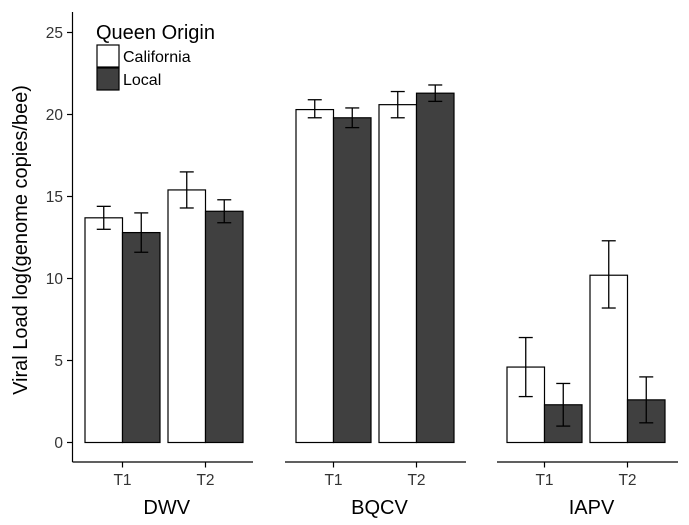  Describe the element at coordinates (352, 280) in the screenshot. I see `bar-bqcv-t1-local` at that location.